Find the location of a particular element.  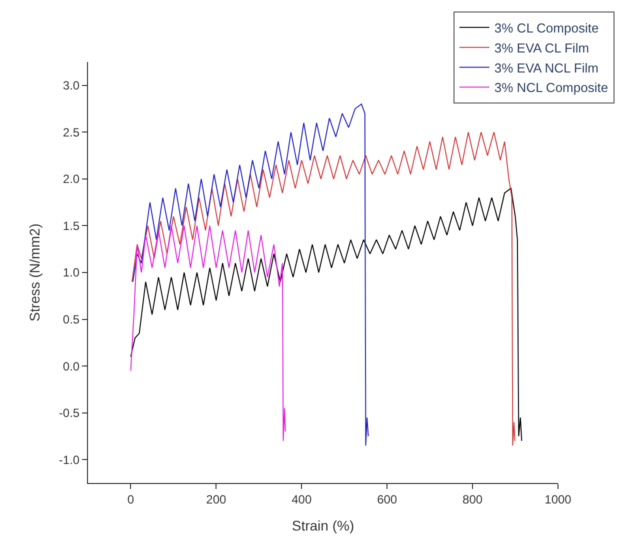

y-tick-label: 0.5 is located at coordinates (71, 319).